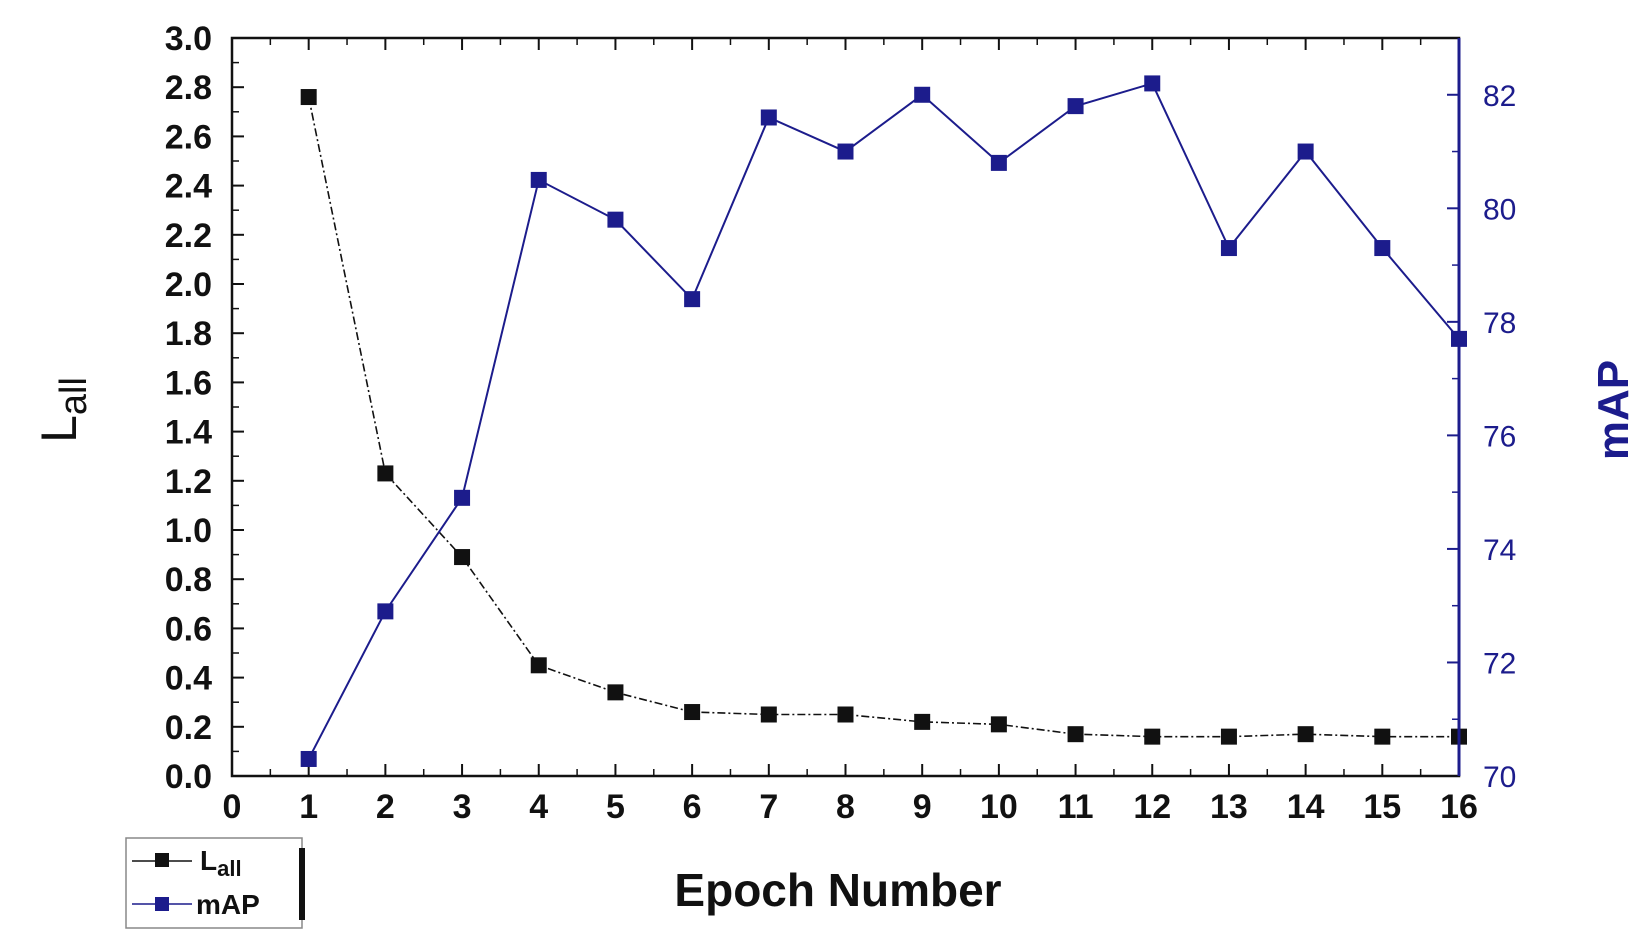 The image size is (1652, 949). What do you see at coordinates (188, 236) in the screenshot?
I see `y-left-tick-label: 2.2` at bounding box center [188, 236].